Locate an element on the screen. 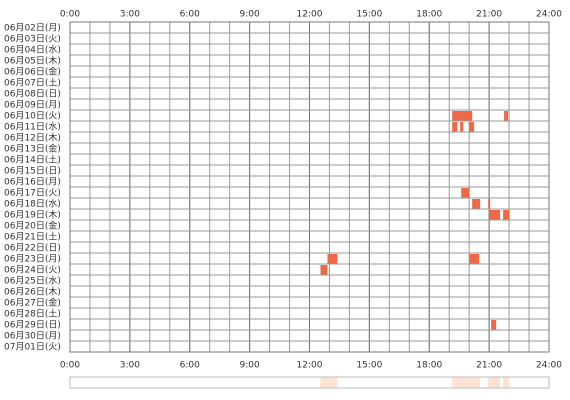  row-label: 06月09日(月) is located at coordinates (32, 105).